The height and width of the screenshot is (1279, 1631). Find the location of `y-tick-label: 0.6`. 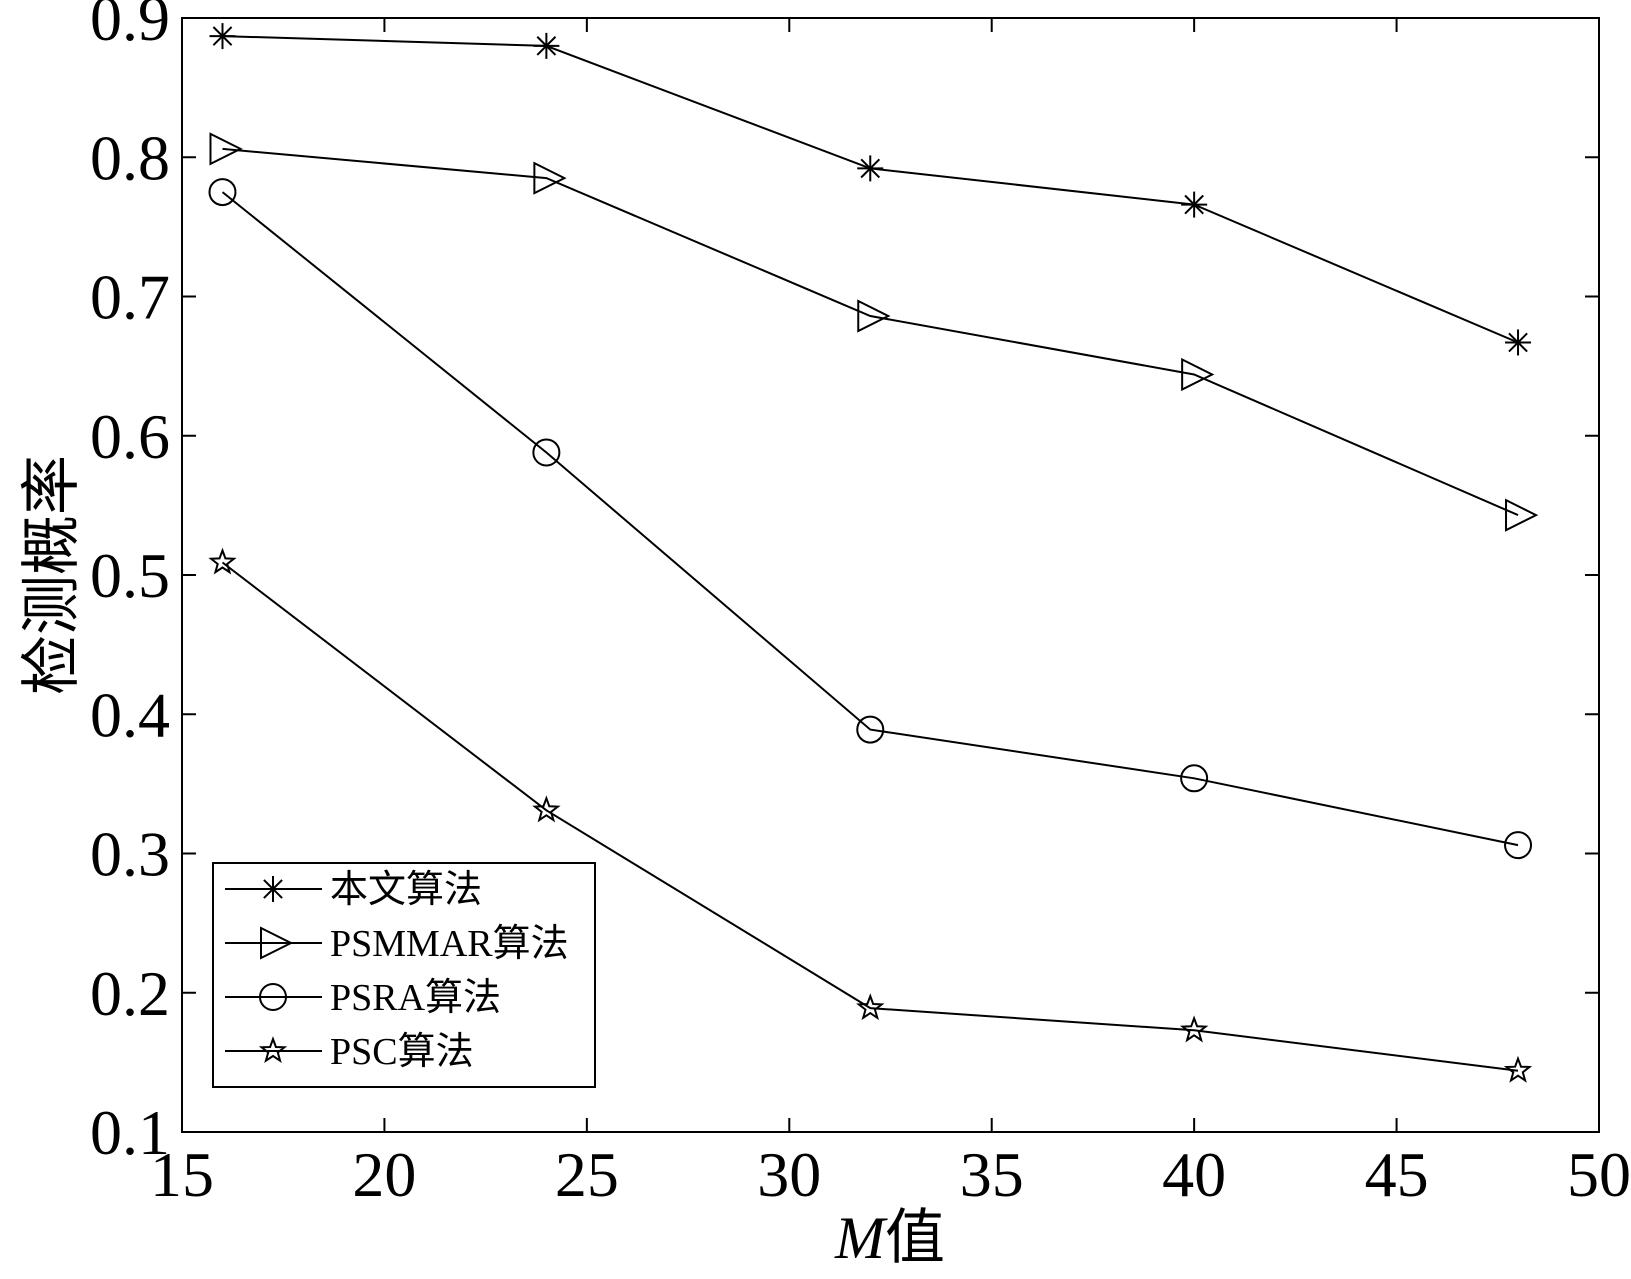

y-tick-label: 0.6 is located at coordinates (130, 436).